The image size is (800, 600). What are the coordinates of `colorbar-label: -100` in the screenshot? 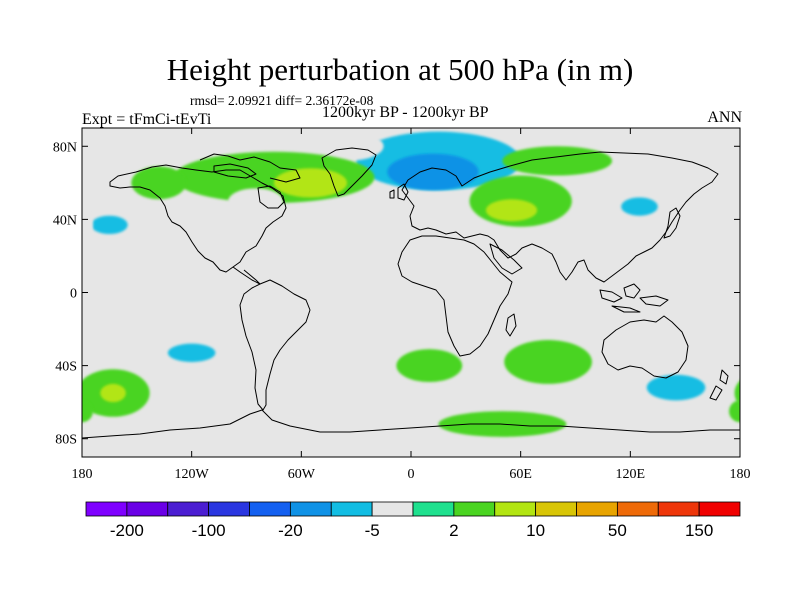 It's located at (209, 530).